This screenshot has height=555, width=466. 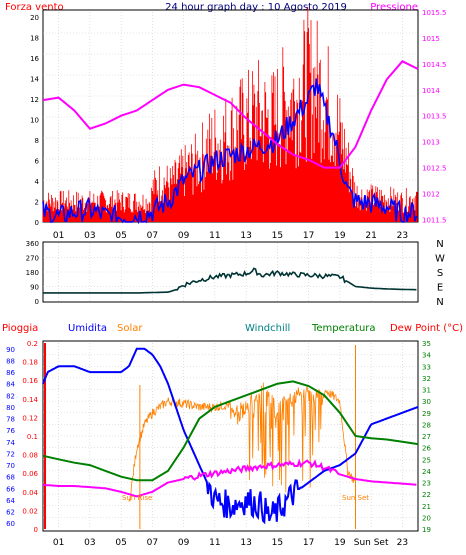 I want to click on rain-tick-label: 0.12, so click(x=30, y=418).